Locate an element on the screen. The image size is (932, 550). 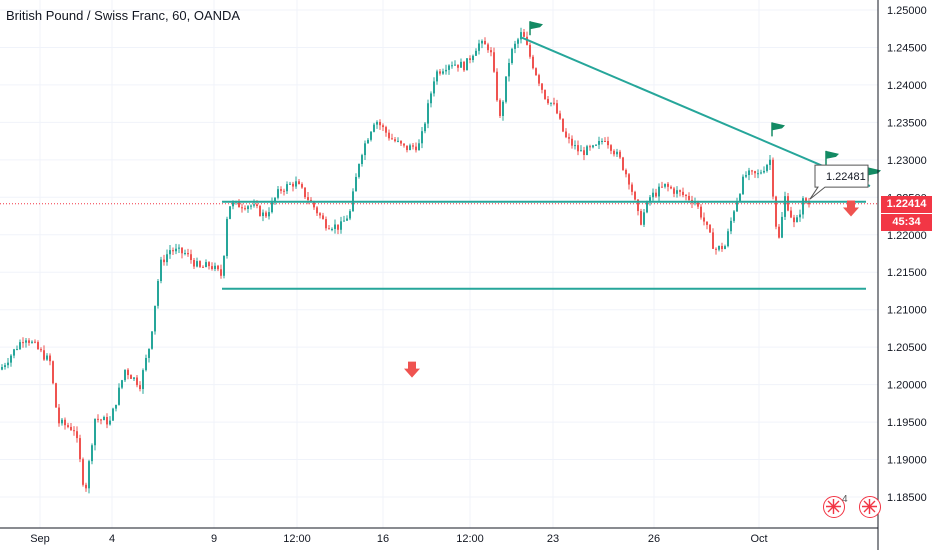
y-tick-label: 1.23000 is located at coordinates (907, 161).